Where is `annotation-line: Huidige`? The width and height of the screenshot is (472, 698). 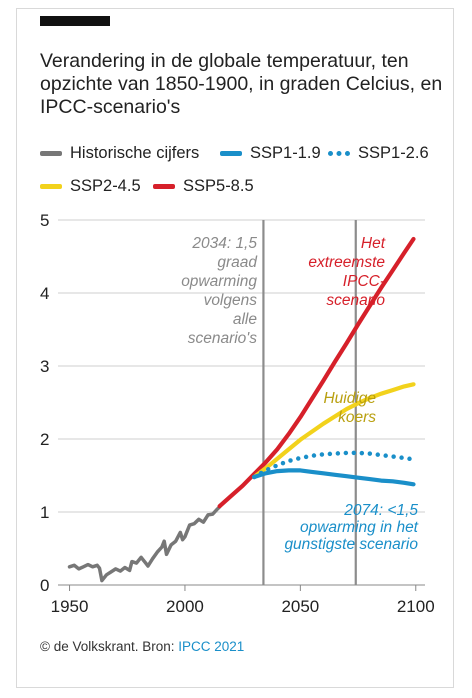 annotation-line: Huidige is located at coordinates (349, 398).